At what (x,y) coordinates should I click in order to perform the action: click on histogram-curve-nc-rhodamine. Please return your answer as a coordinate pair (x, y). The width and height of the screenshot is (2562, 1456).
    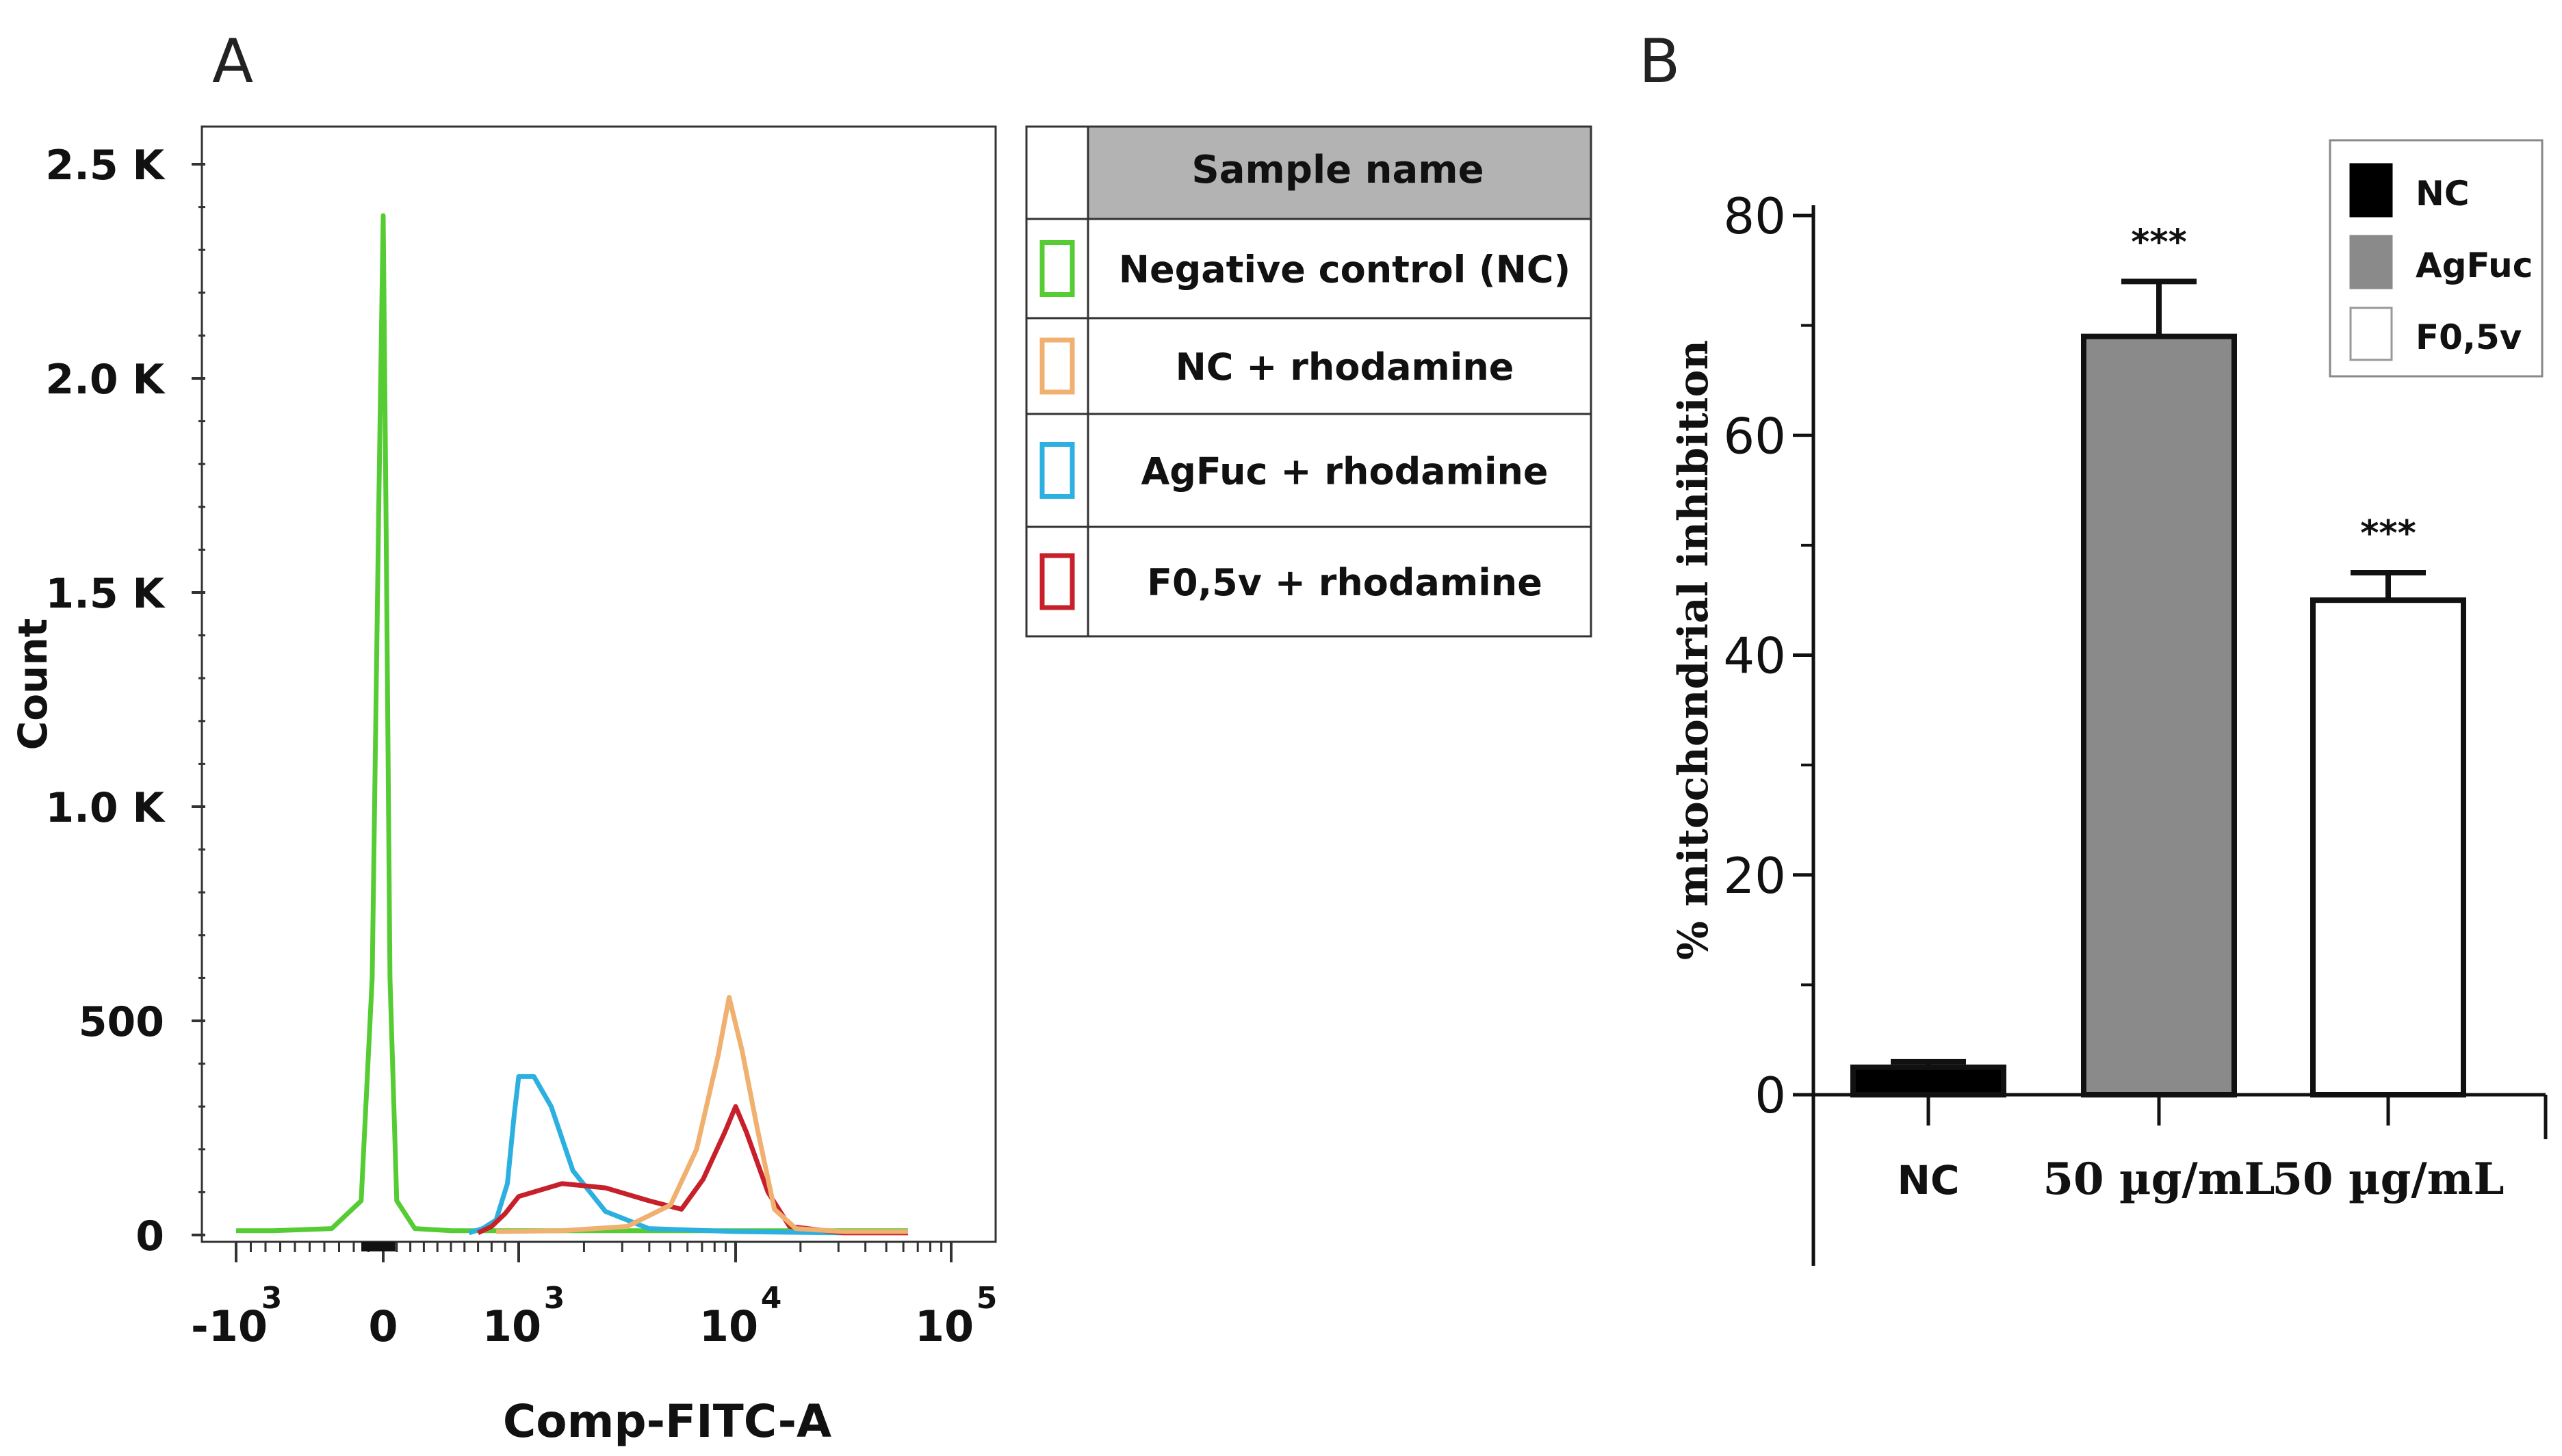
    Looking at the image, I should click on (701, 1114).